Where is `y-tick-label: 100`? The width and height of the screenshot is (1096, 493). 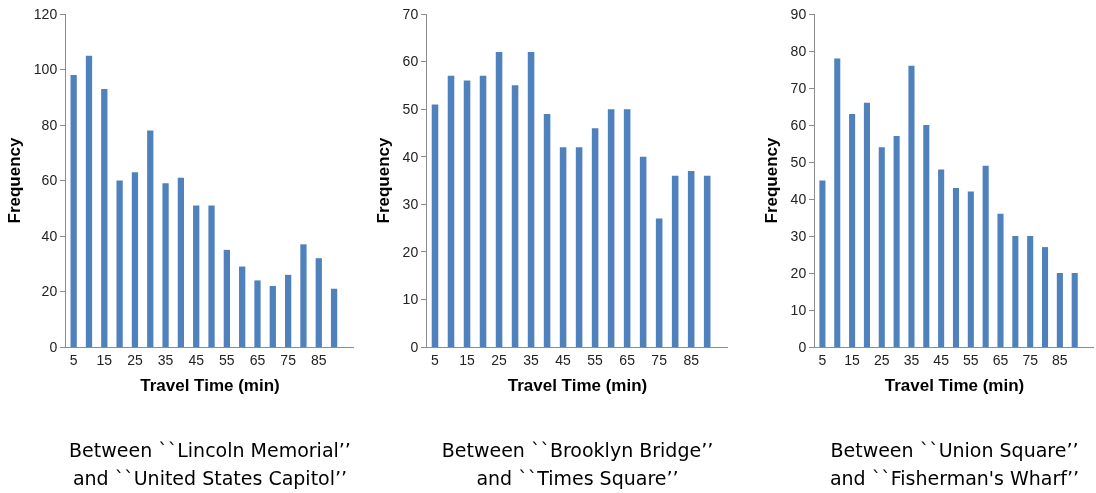 y-tick-label: 100 is located at coordinates (45, 69).